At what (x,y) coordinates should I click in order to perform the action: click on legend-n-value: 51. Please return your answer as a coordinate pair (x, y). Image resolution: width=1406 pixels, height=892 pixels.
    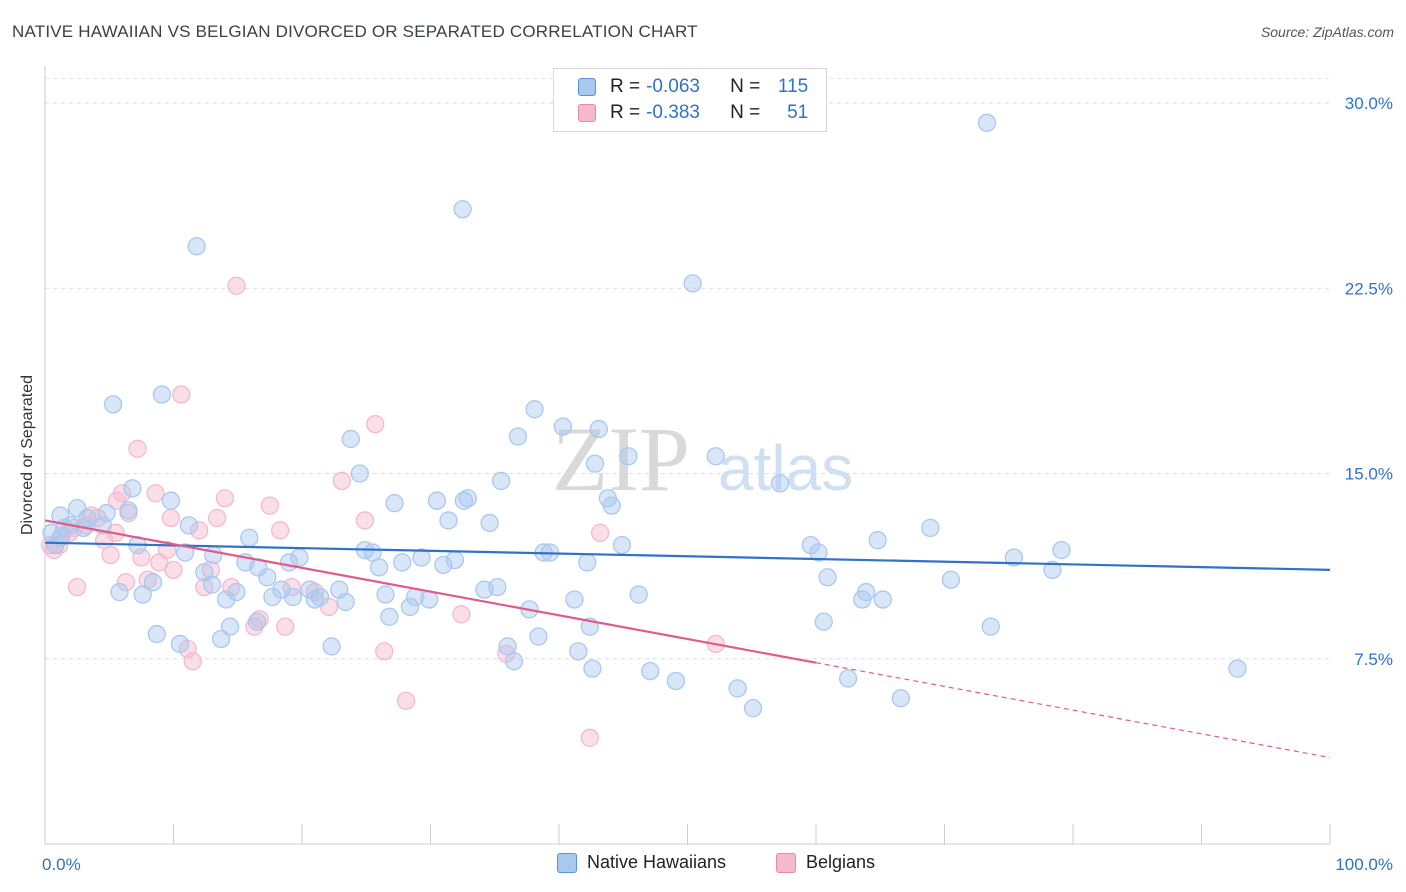
    Looking at the image, I should click on (798, 112).